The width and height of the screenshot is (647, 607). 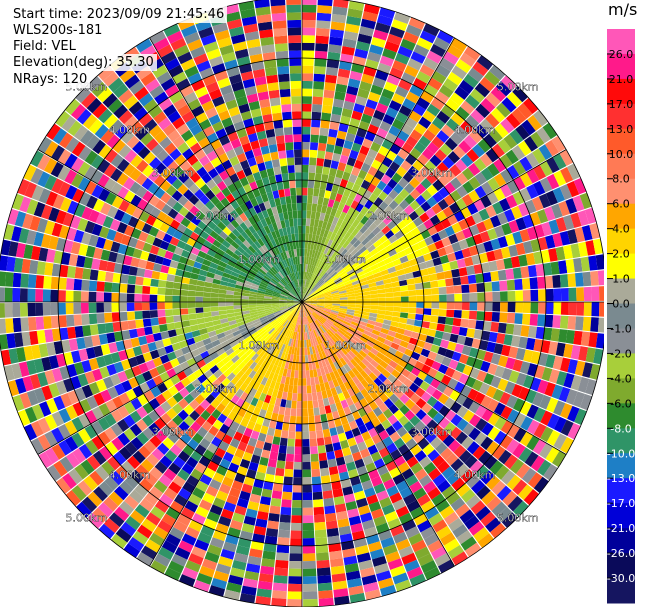 I want to click on range-ring-label: 2.00km, so click(x=388, y=216).